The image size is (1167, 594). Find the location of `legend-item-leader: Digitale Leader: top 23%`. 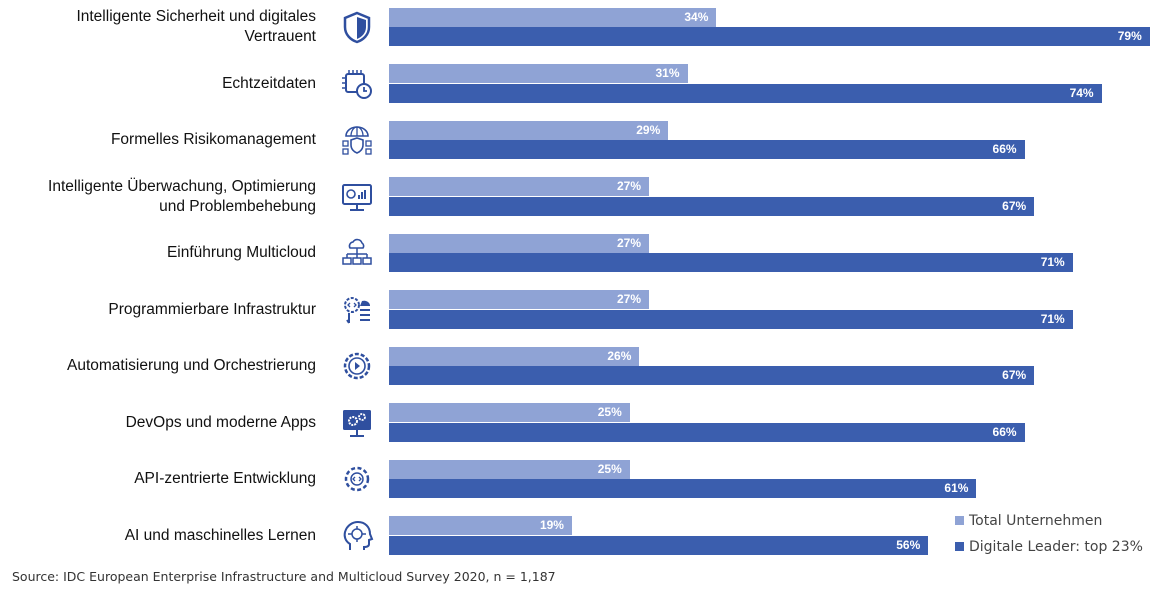

legend-item-leader: Digitale Leader: top 23% is located at coordinates (1049, 547).